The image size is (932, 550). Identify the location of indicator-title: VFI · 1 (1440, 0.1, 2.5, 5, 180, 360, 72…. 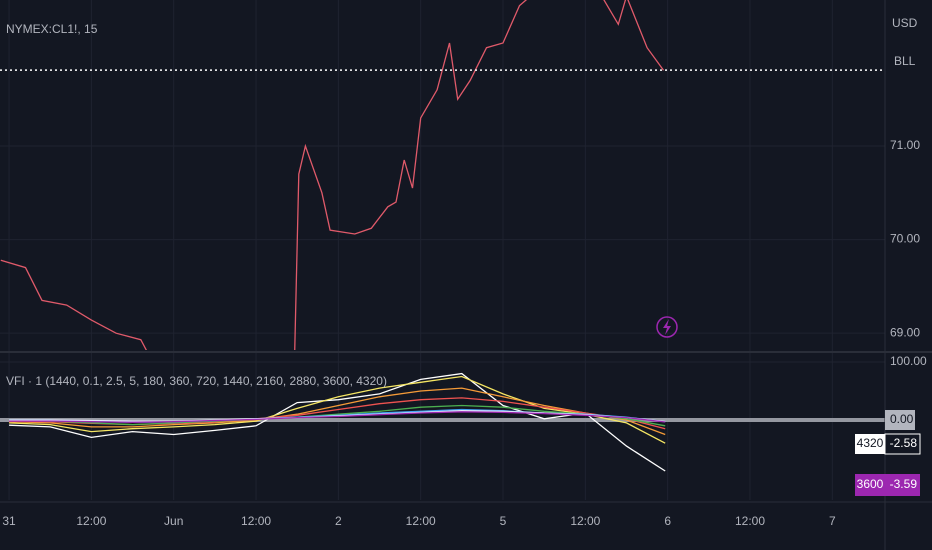
(196, 381).